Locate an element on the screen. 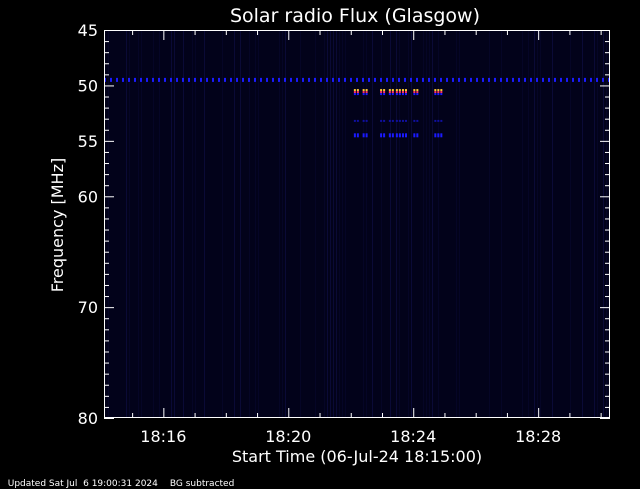 The height and width of the screenshot is (489, 640). x-tick-label: 18:20 is located at coordinates (288, 436).